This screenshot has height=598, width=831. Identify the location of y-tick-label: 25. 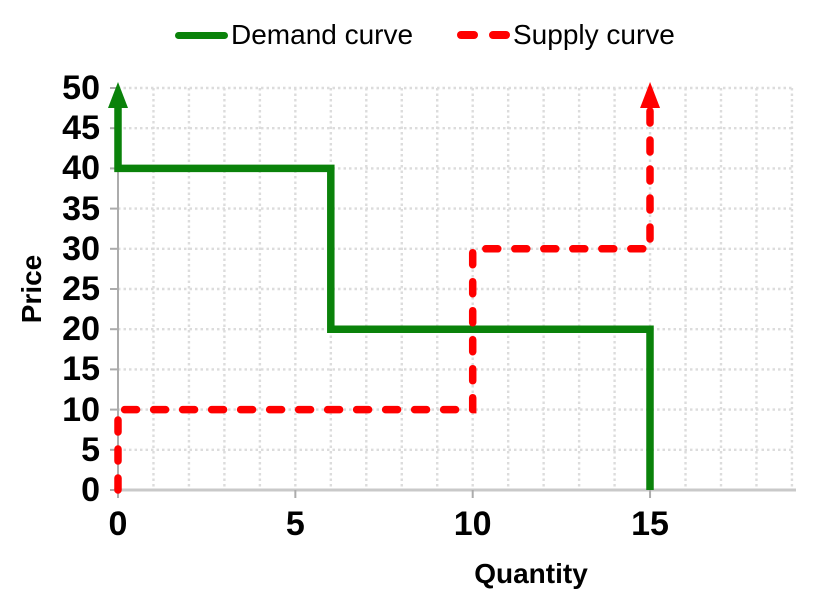
(81, 289).